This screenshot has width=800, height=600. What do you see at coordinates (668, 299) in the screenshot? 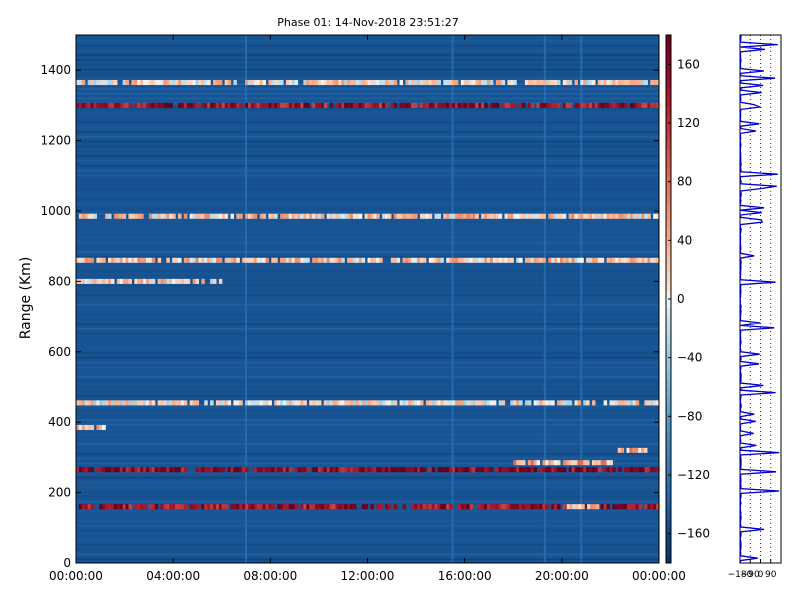
I see `colorbar` at bounding box center [668, 299].